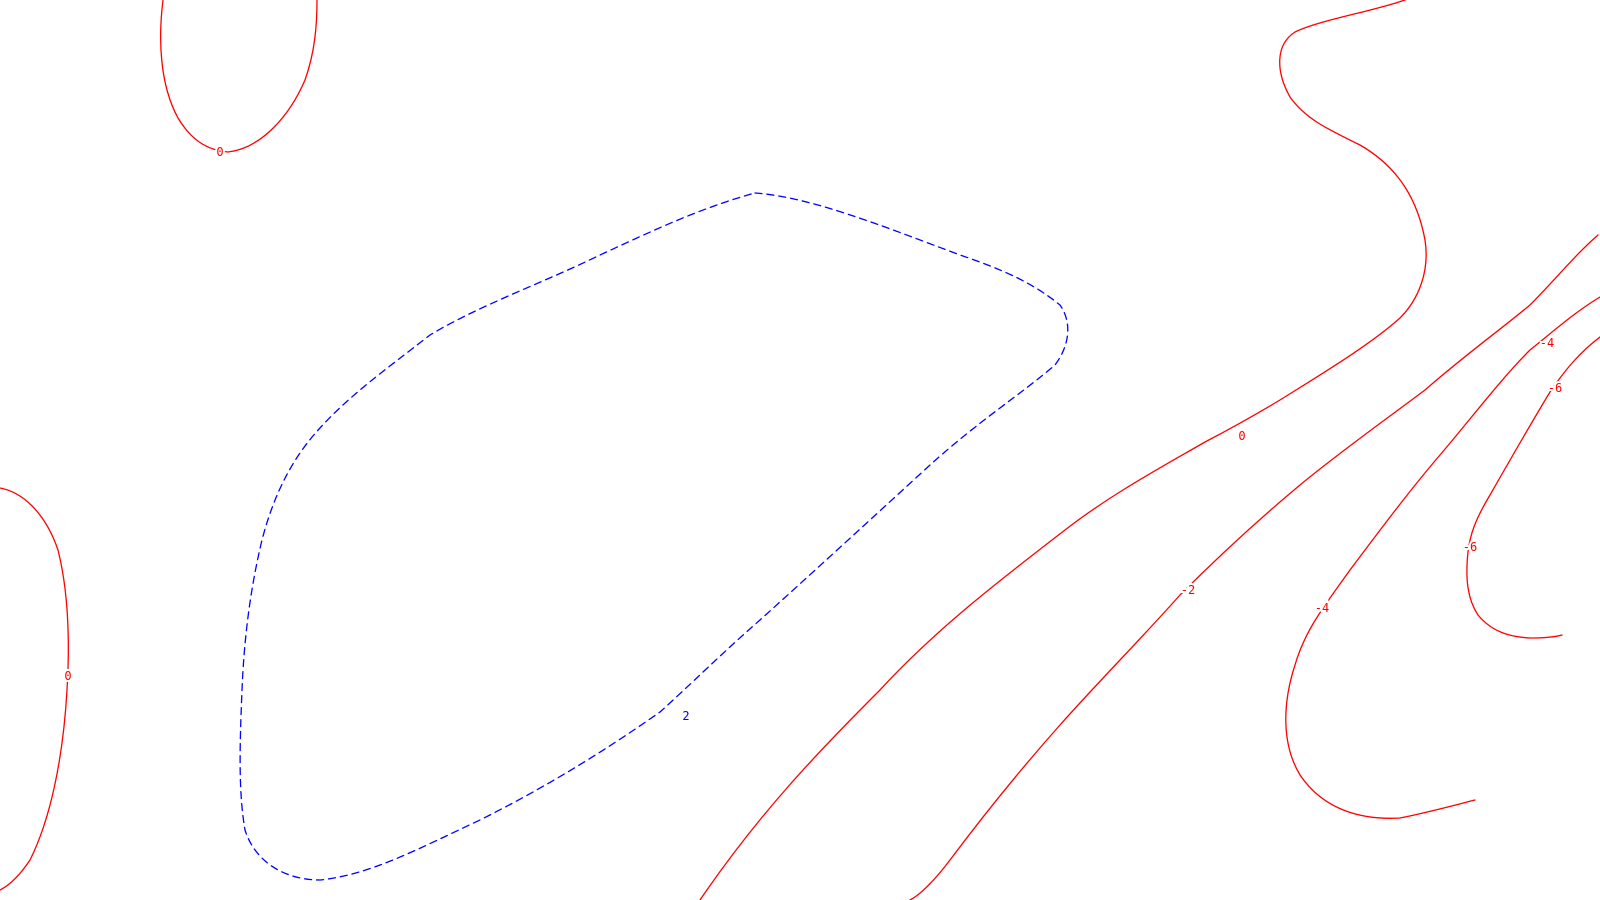 The height and width of the screenshot is (900, 1600). What do you see at coordinates (219, 152) in the screenshot?
I see `contour-label-top-left-0: 0` at bounding box center [219, 152].